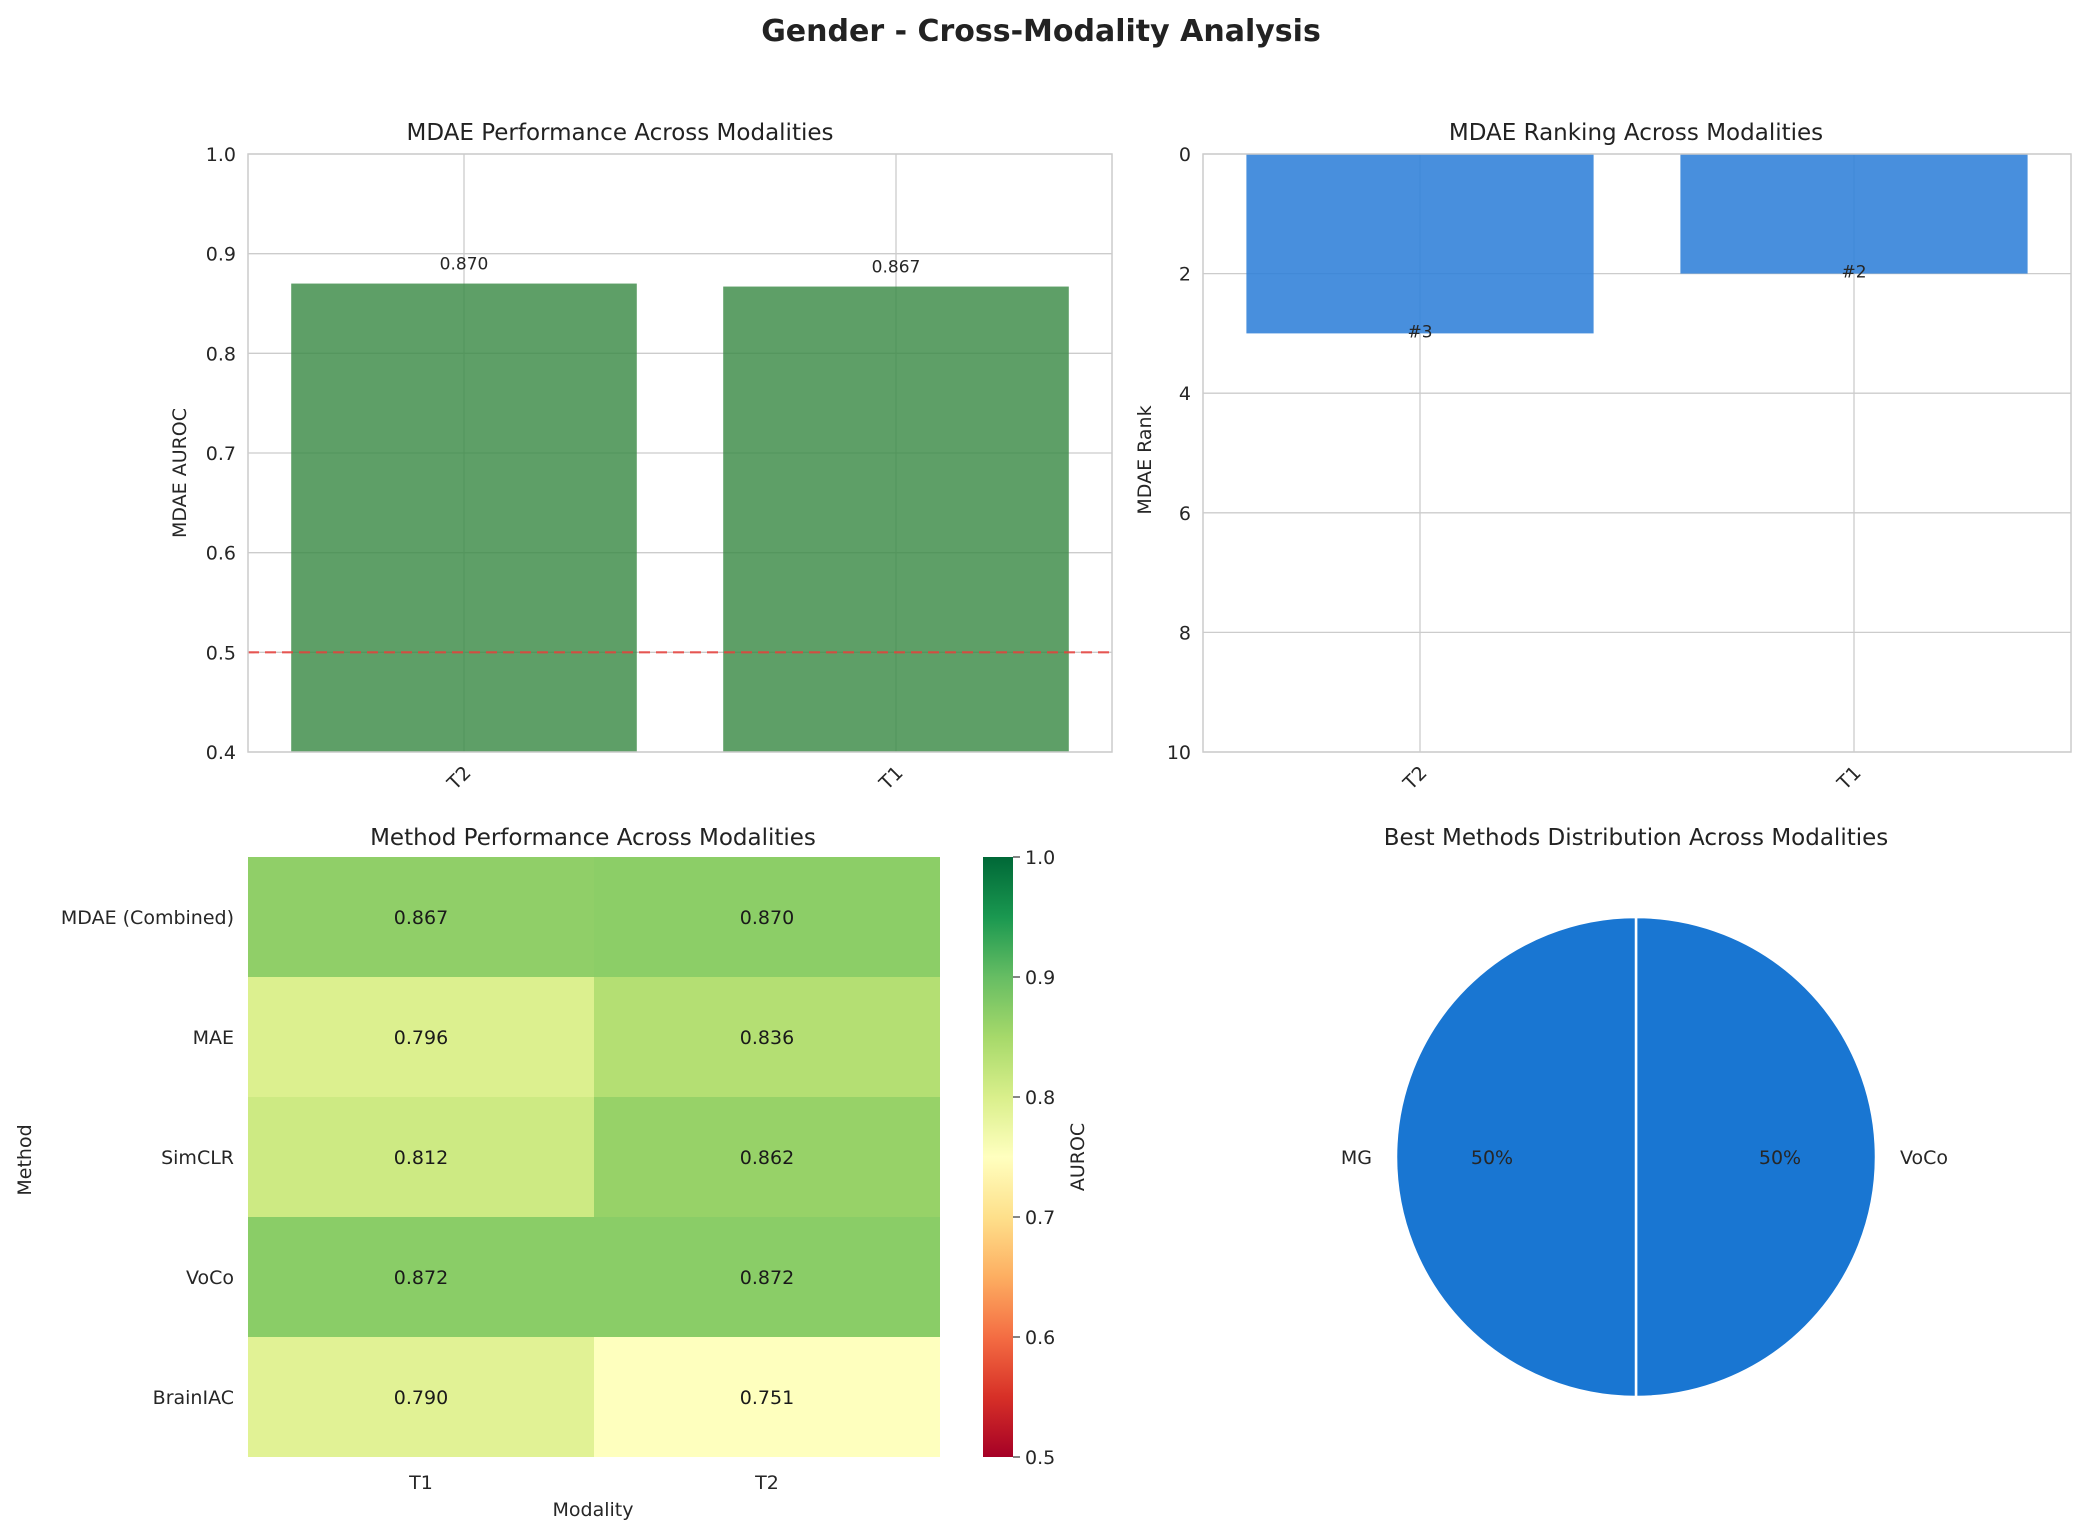  What do you see at coordinates (891, 778) in the screenshot?
I see `performance-x-tick-label: T1` at bounding box center [891, 778].